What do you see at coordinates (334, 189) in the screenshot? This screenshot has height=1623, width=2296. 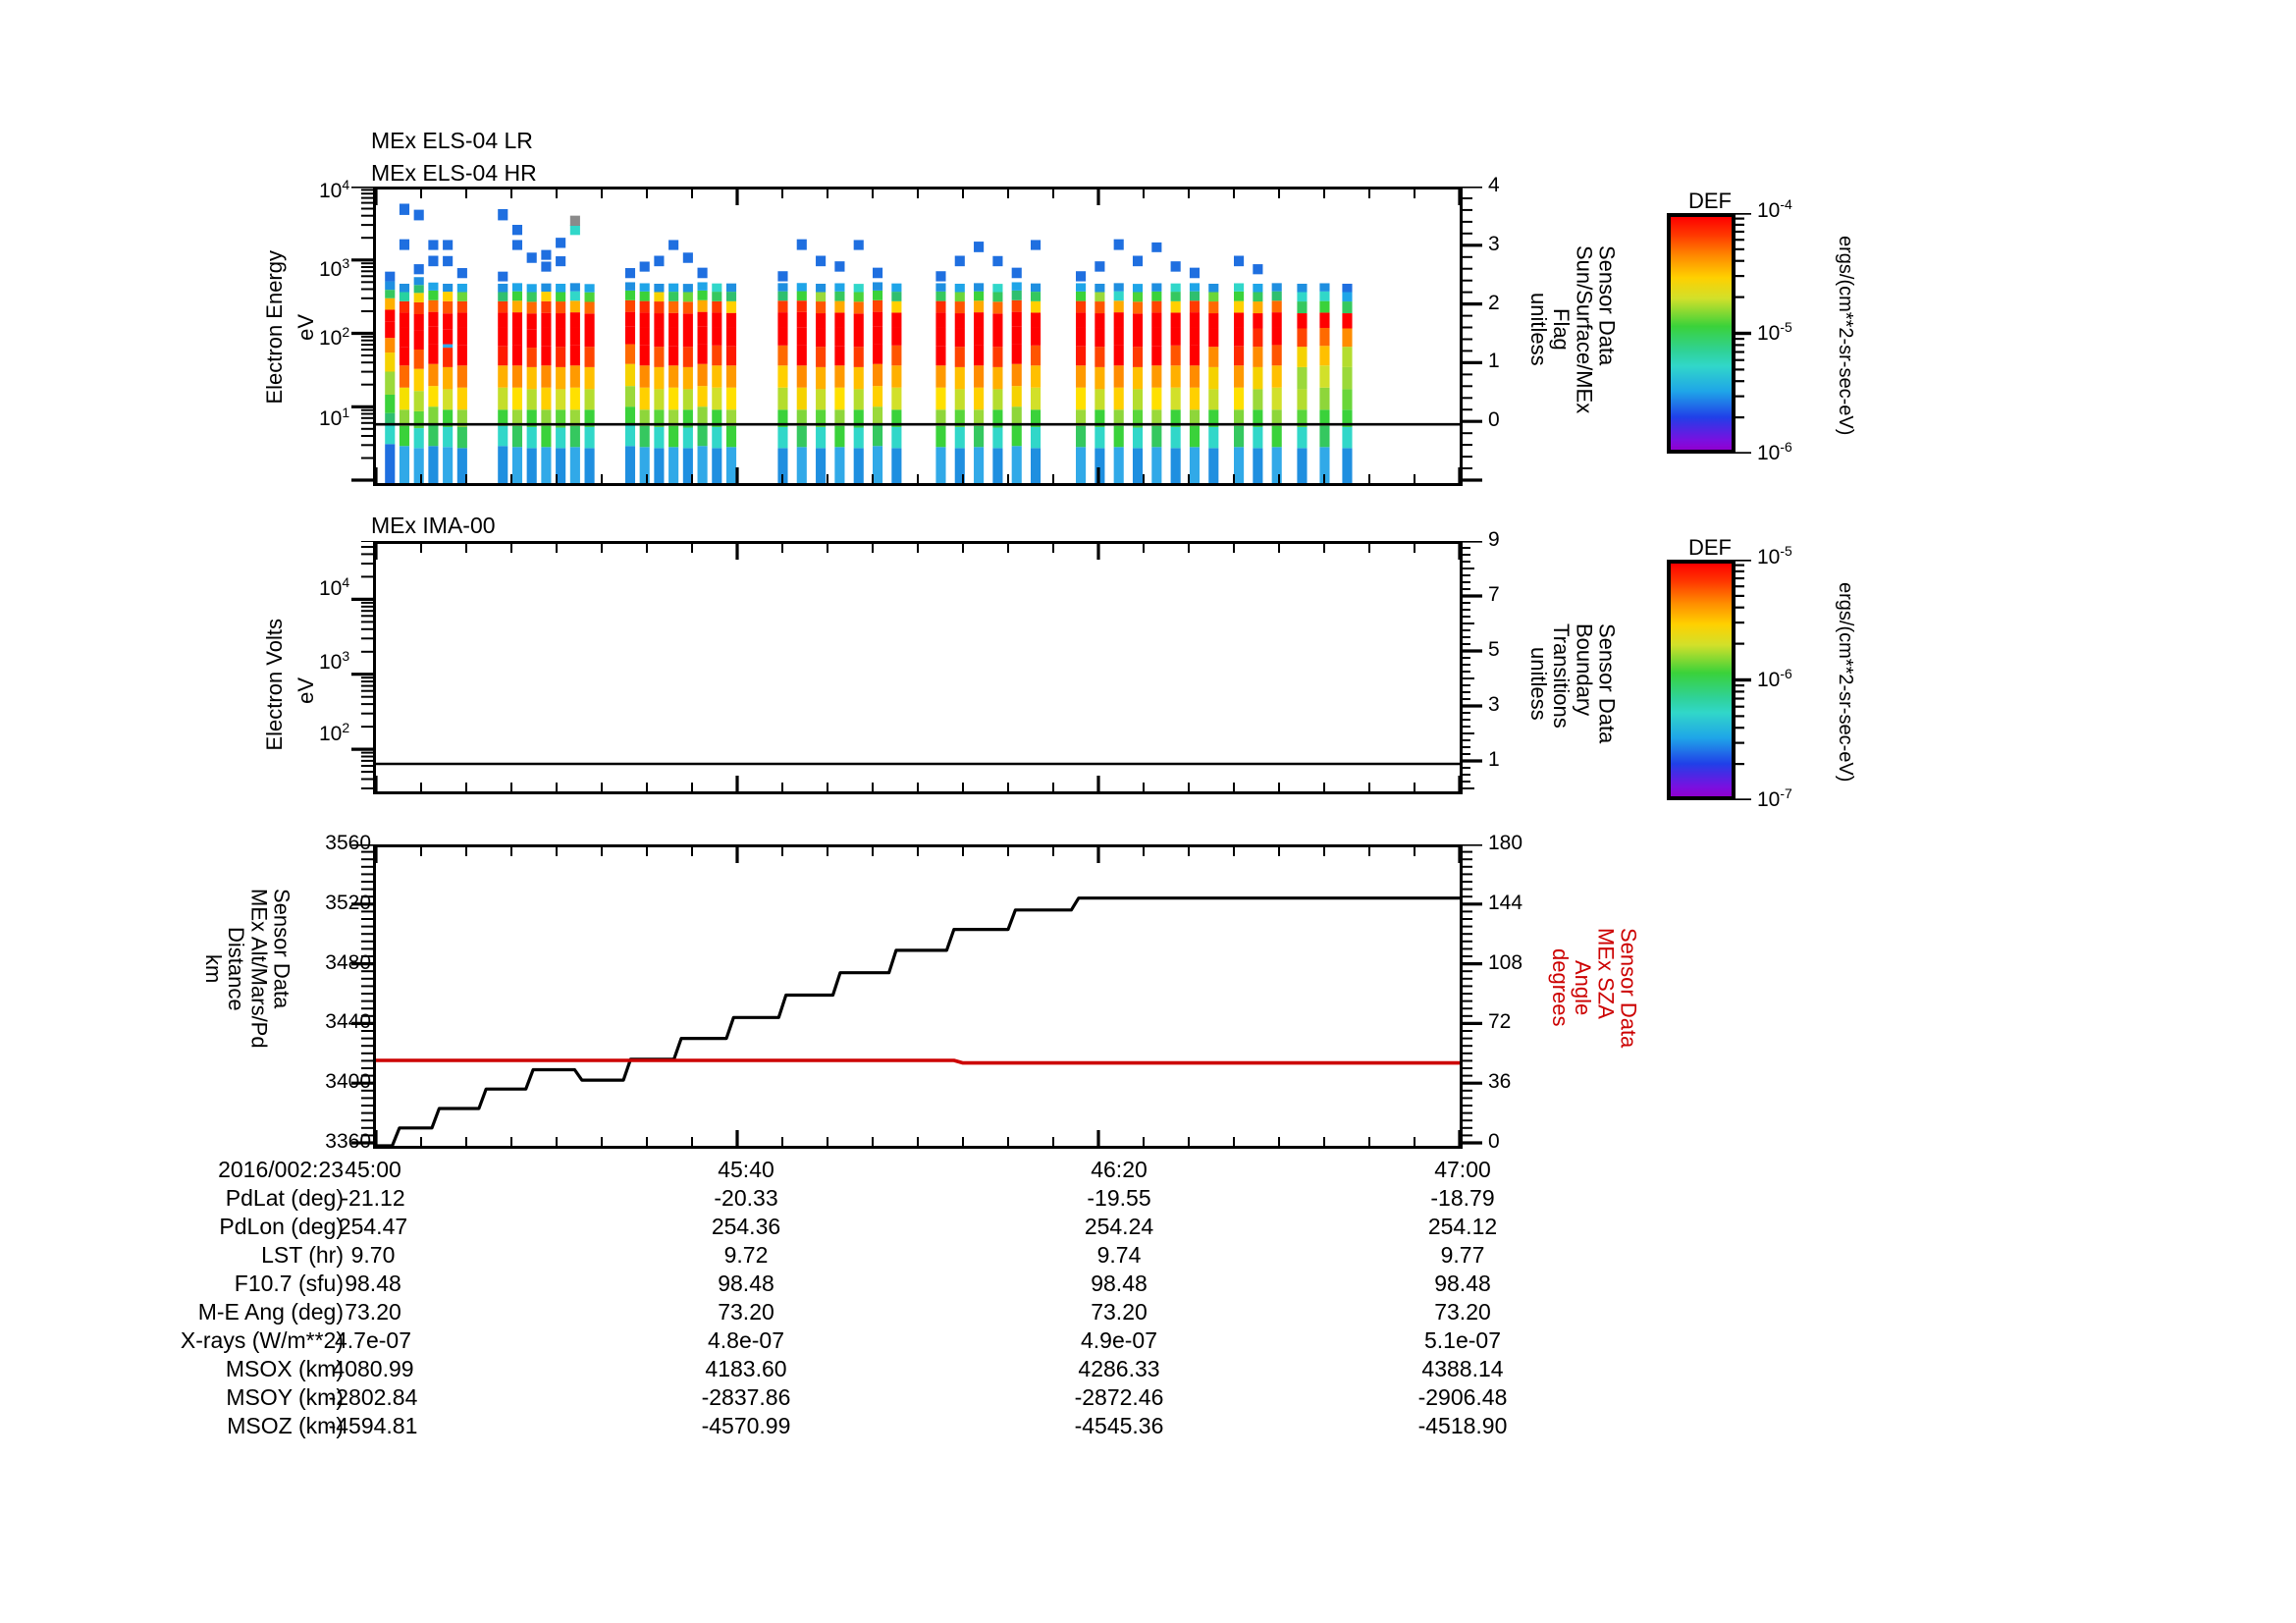 I see `panel-top-ytick-4: 104` at bounding box center [334, 189].